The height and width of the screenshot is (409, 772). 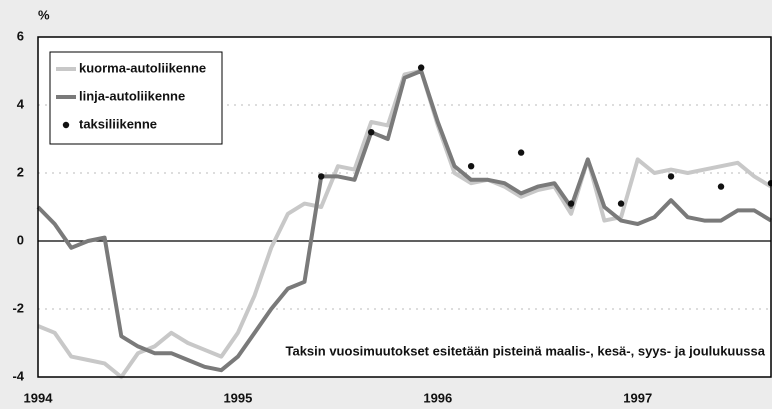 What do you see at coordinates (21, 103) in the screenshot?
I see `y-tick-label: 4` at bounding box center [21, 103].